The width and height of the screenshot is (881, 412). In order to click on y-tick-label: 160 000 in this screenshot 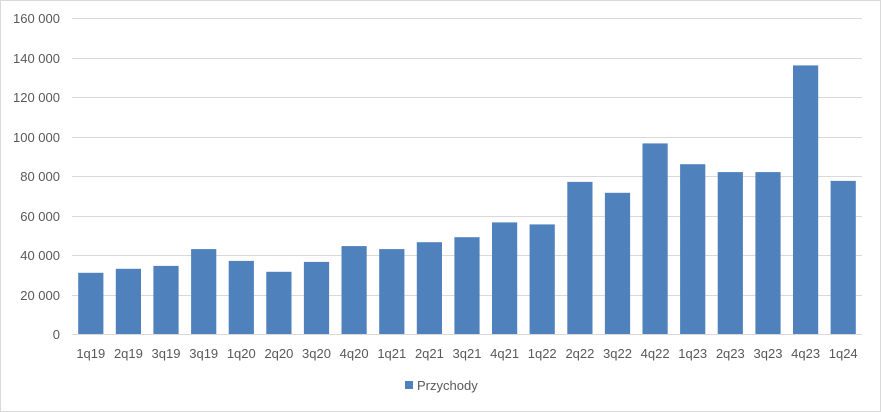, I will do `click(36, 18)`.